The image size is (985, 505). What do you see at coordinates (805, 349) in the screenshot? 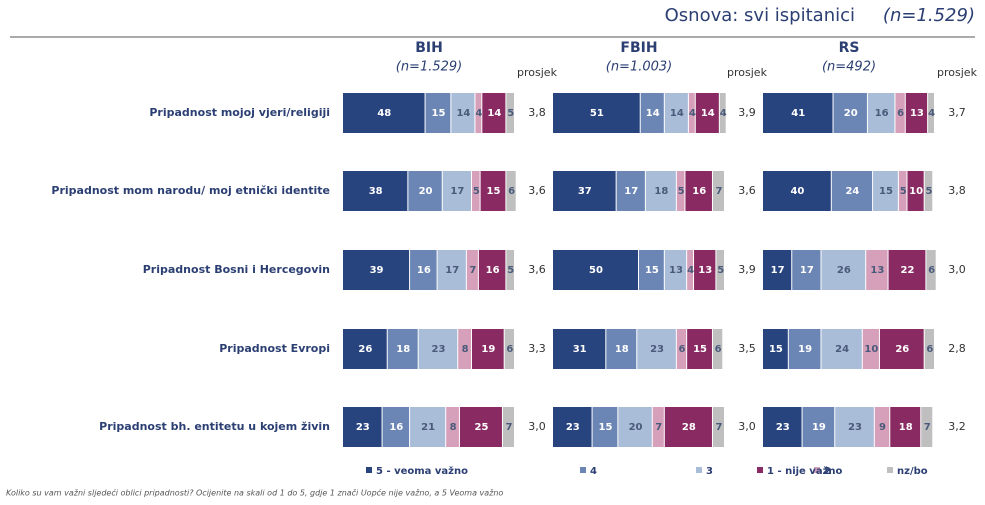
I see `segment-label: 19` at bounding box center [805, 349].